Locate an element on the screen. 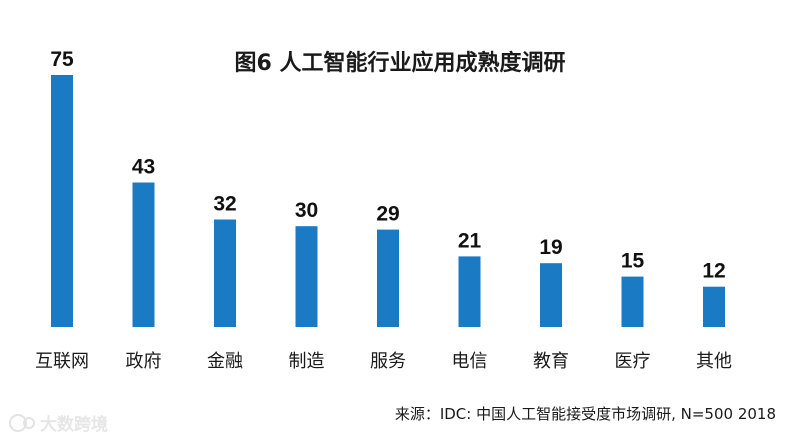  category-labels-group: 互联网 政府 金融 制造 服务 电信 教育 医疗 其他 is located at coordinates (383, 361).